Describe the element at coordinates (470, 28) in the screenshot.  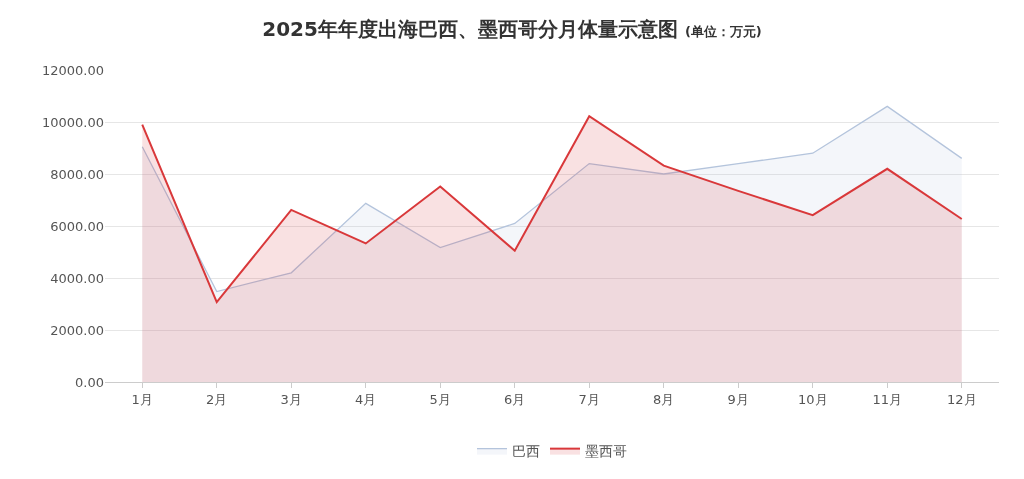
I see `chart-title: 2025年年度出海巴西、墨西哥分月体量示意图` at that location.